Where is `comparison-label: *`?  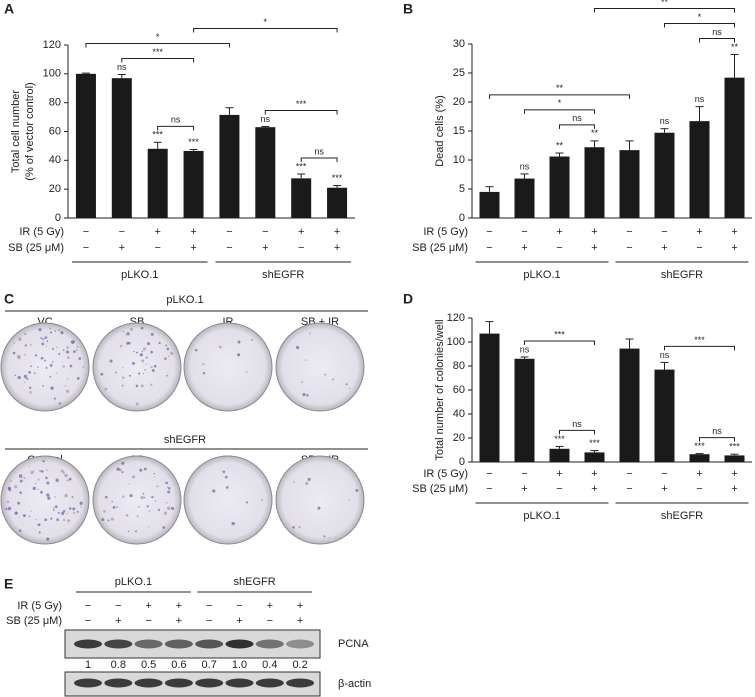
comparison-label: * is located at coordinates (700, 17).